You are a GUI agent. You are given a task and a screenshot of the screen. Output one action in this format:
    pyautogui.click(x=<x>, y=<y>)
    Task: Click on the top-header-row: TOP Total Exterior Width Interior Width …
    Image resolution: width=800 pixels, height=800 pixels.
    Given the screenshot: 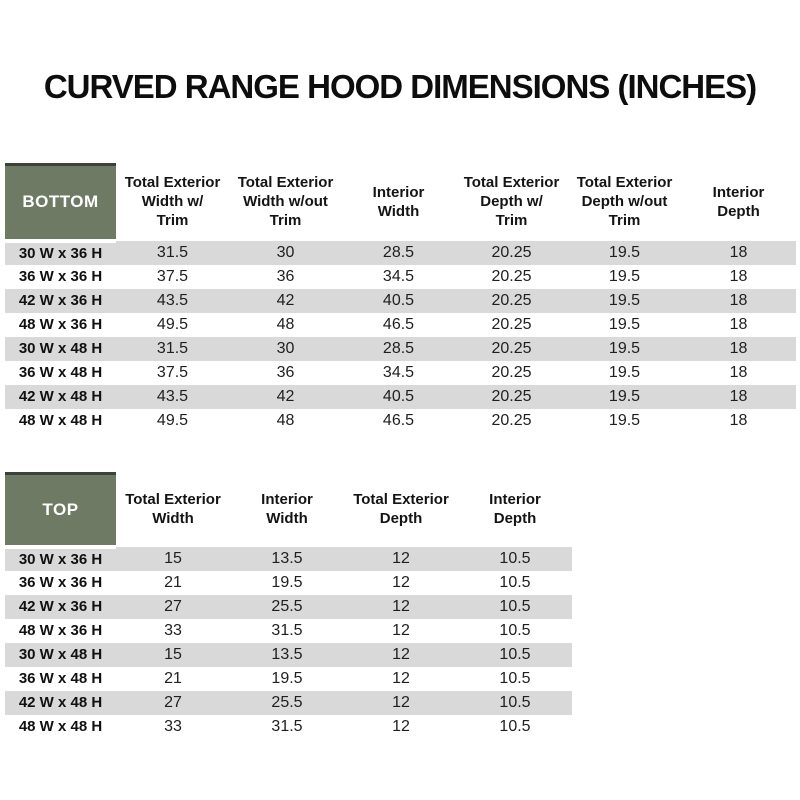 What is the action you would take?
    pyautogui.click(x=288, y=510)
    